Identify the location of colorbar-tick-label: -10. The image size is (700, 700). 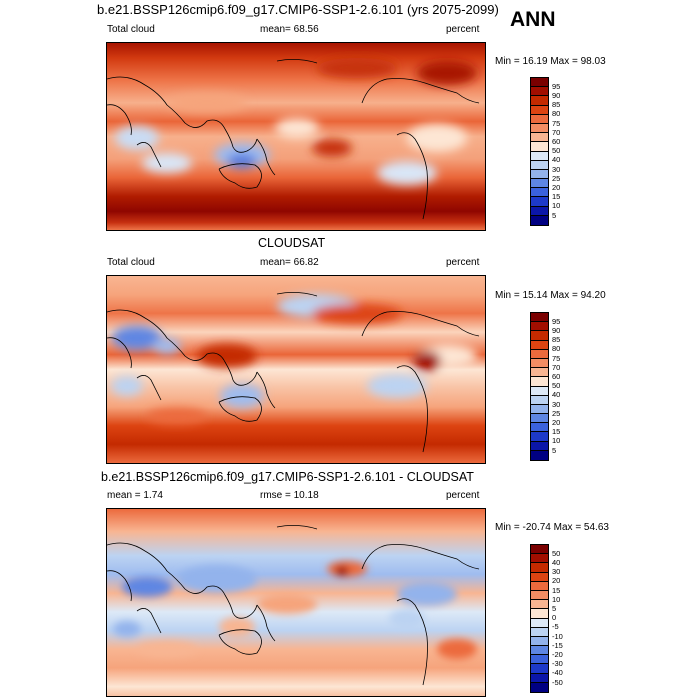
(557, 636).